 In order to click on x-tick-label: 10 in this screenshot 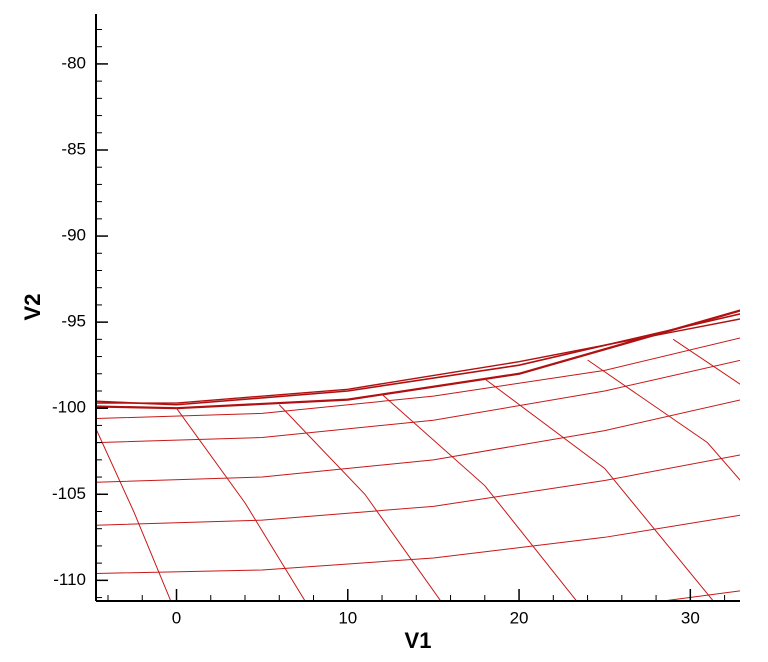, I will do `click(347, 617)`.